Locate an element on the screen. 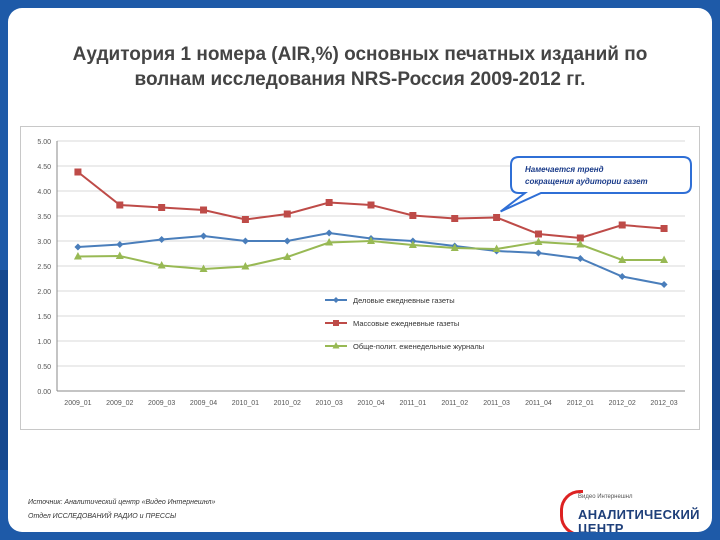 The height and width of the screenshot is (540, 720). annotation-callout is located at coordinates (595, 184).